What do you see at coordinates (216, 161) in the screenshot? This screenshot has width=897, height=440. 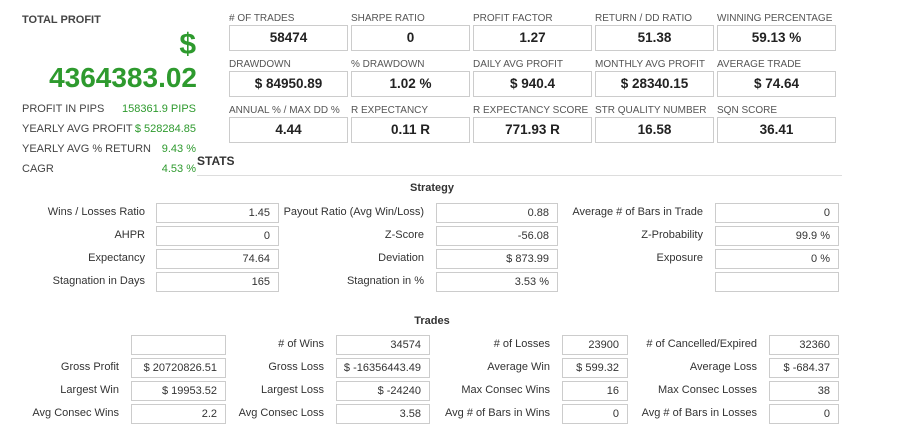 I see `stats-title: STATS` at bounding box center [216, 161].